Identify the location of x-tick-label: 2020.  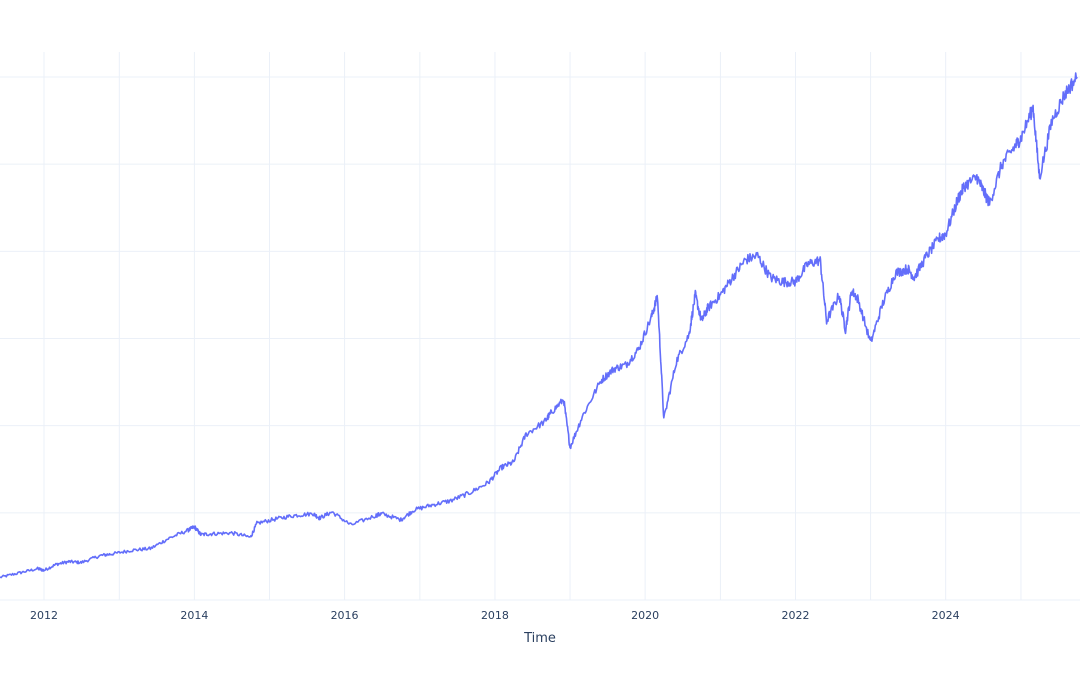
(645, 615).